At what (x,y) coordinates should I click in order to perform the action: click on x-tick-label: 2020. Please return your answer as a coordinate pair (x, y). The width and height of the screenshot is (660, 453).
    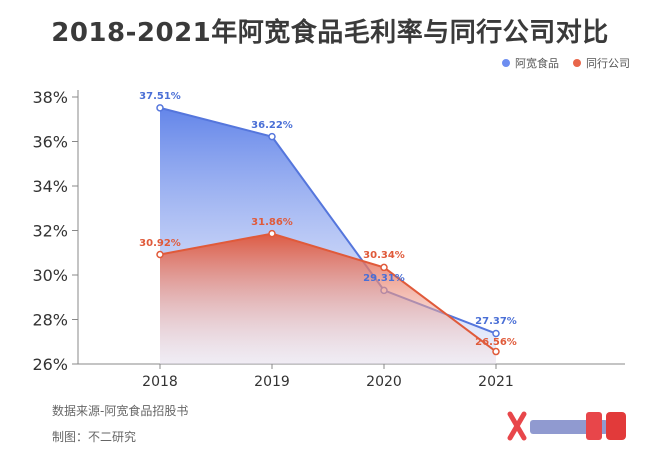
    Looking at the image, I should click on (384, 382).